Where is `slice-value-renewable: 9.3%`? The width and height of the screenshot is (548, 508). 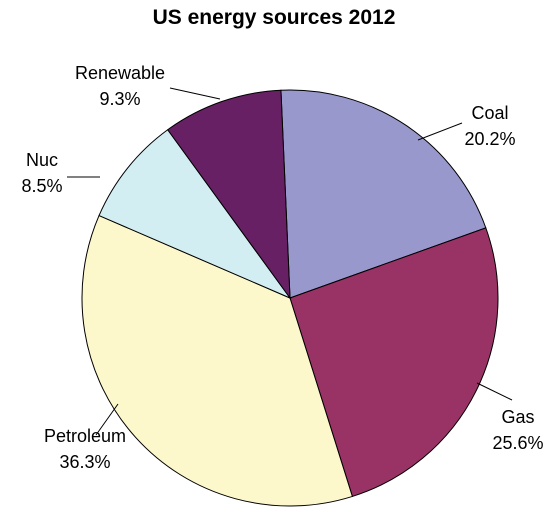
slice-value-renewable: 9.3% is located at coordinates (119, 99).